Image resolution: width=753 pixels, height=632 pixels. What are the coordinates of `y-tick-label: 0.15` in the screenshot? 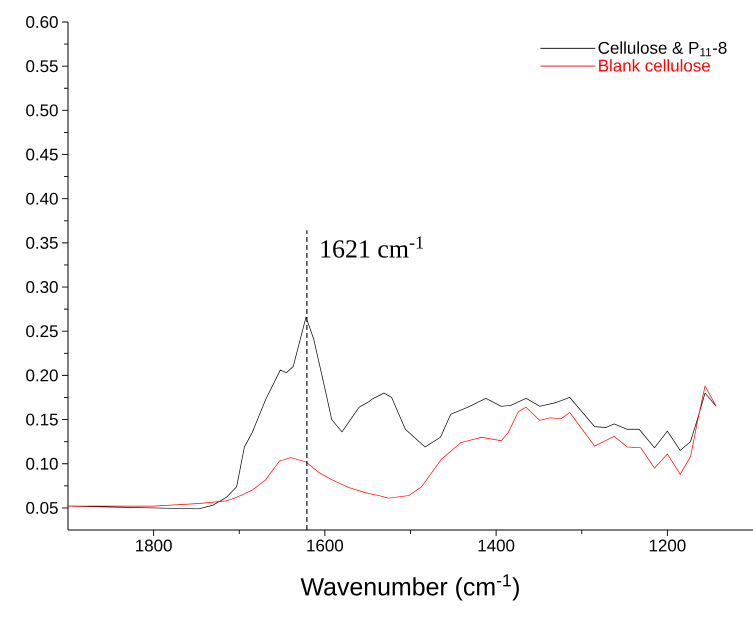 It's located at (42, 420).